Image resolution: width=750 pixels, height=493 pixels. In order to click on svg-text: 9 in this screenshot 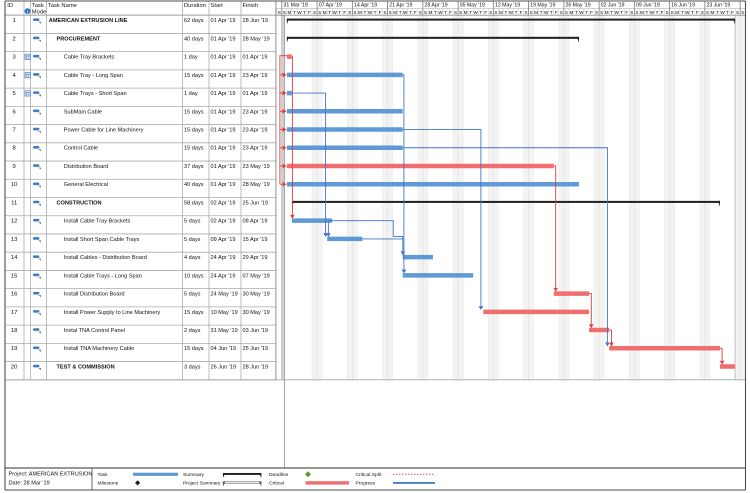, I will do `click(14, 167)`.